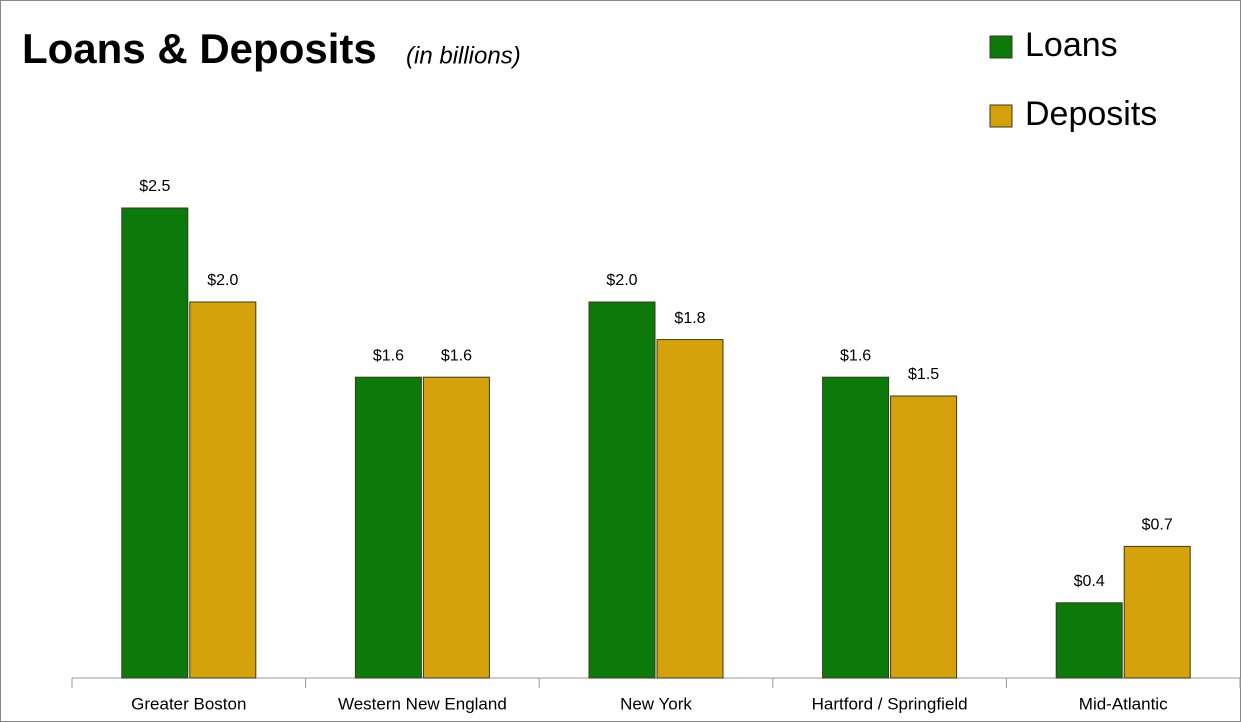 This screenshot has width=1241, height=722. I want to click on chart-subtitle: (in billions), so click(463, 55).